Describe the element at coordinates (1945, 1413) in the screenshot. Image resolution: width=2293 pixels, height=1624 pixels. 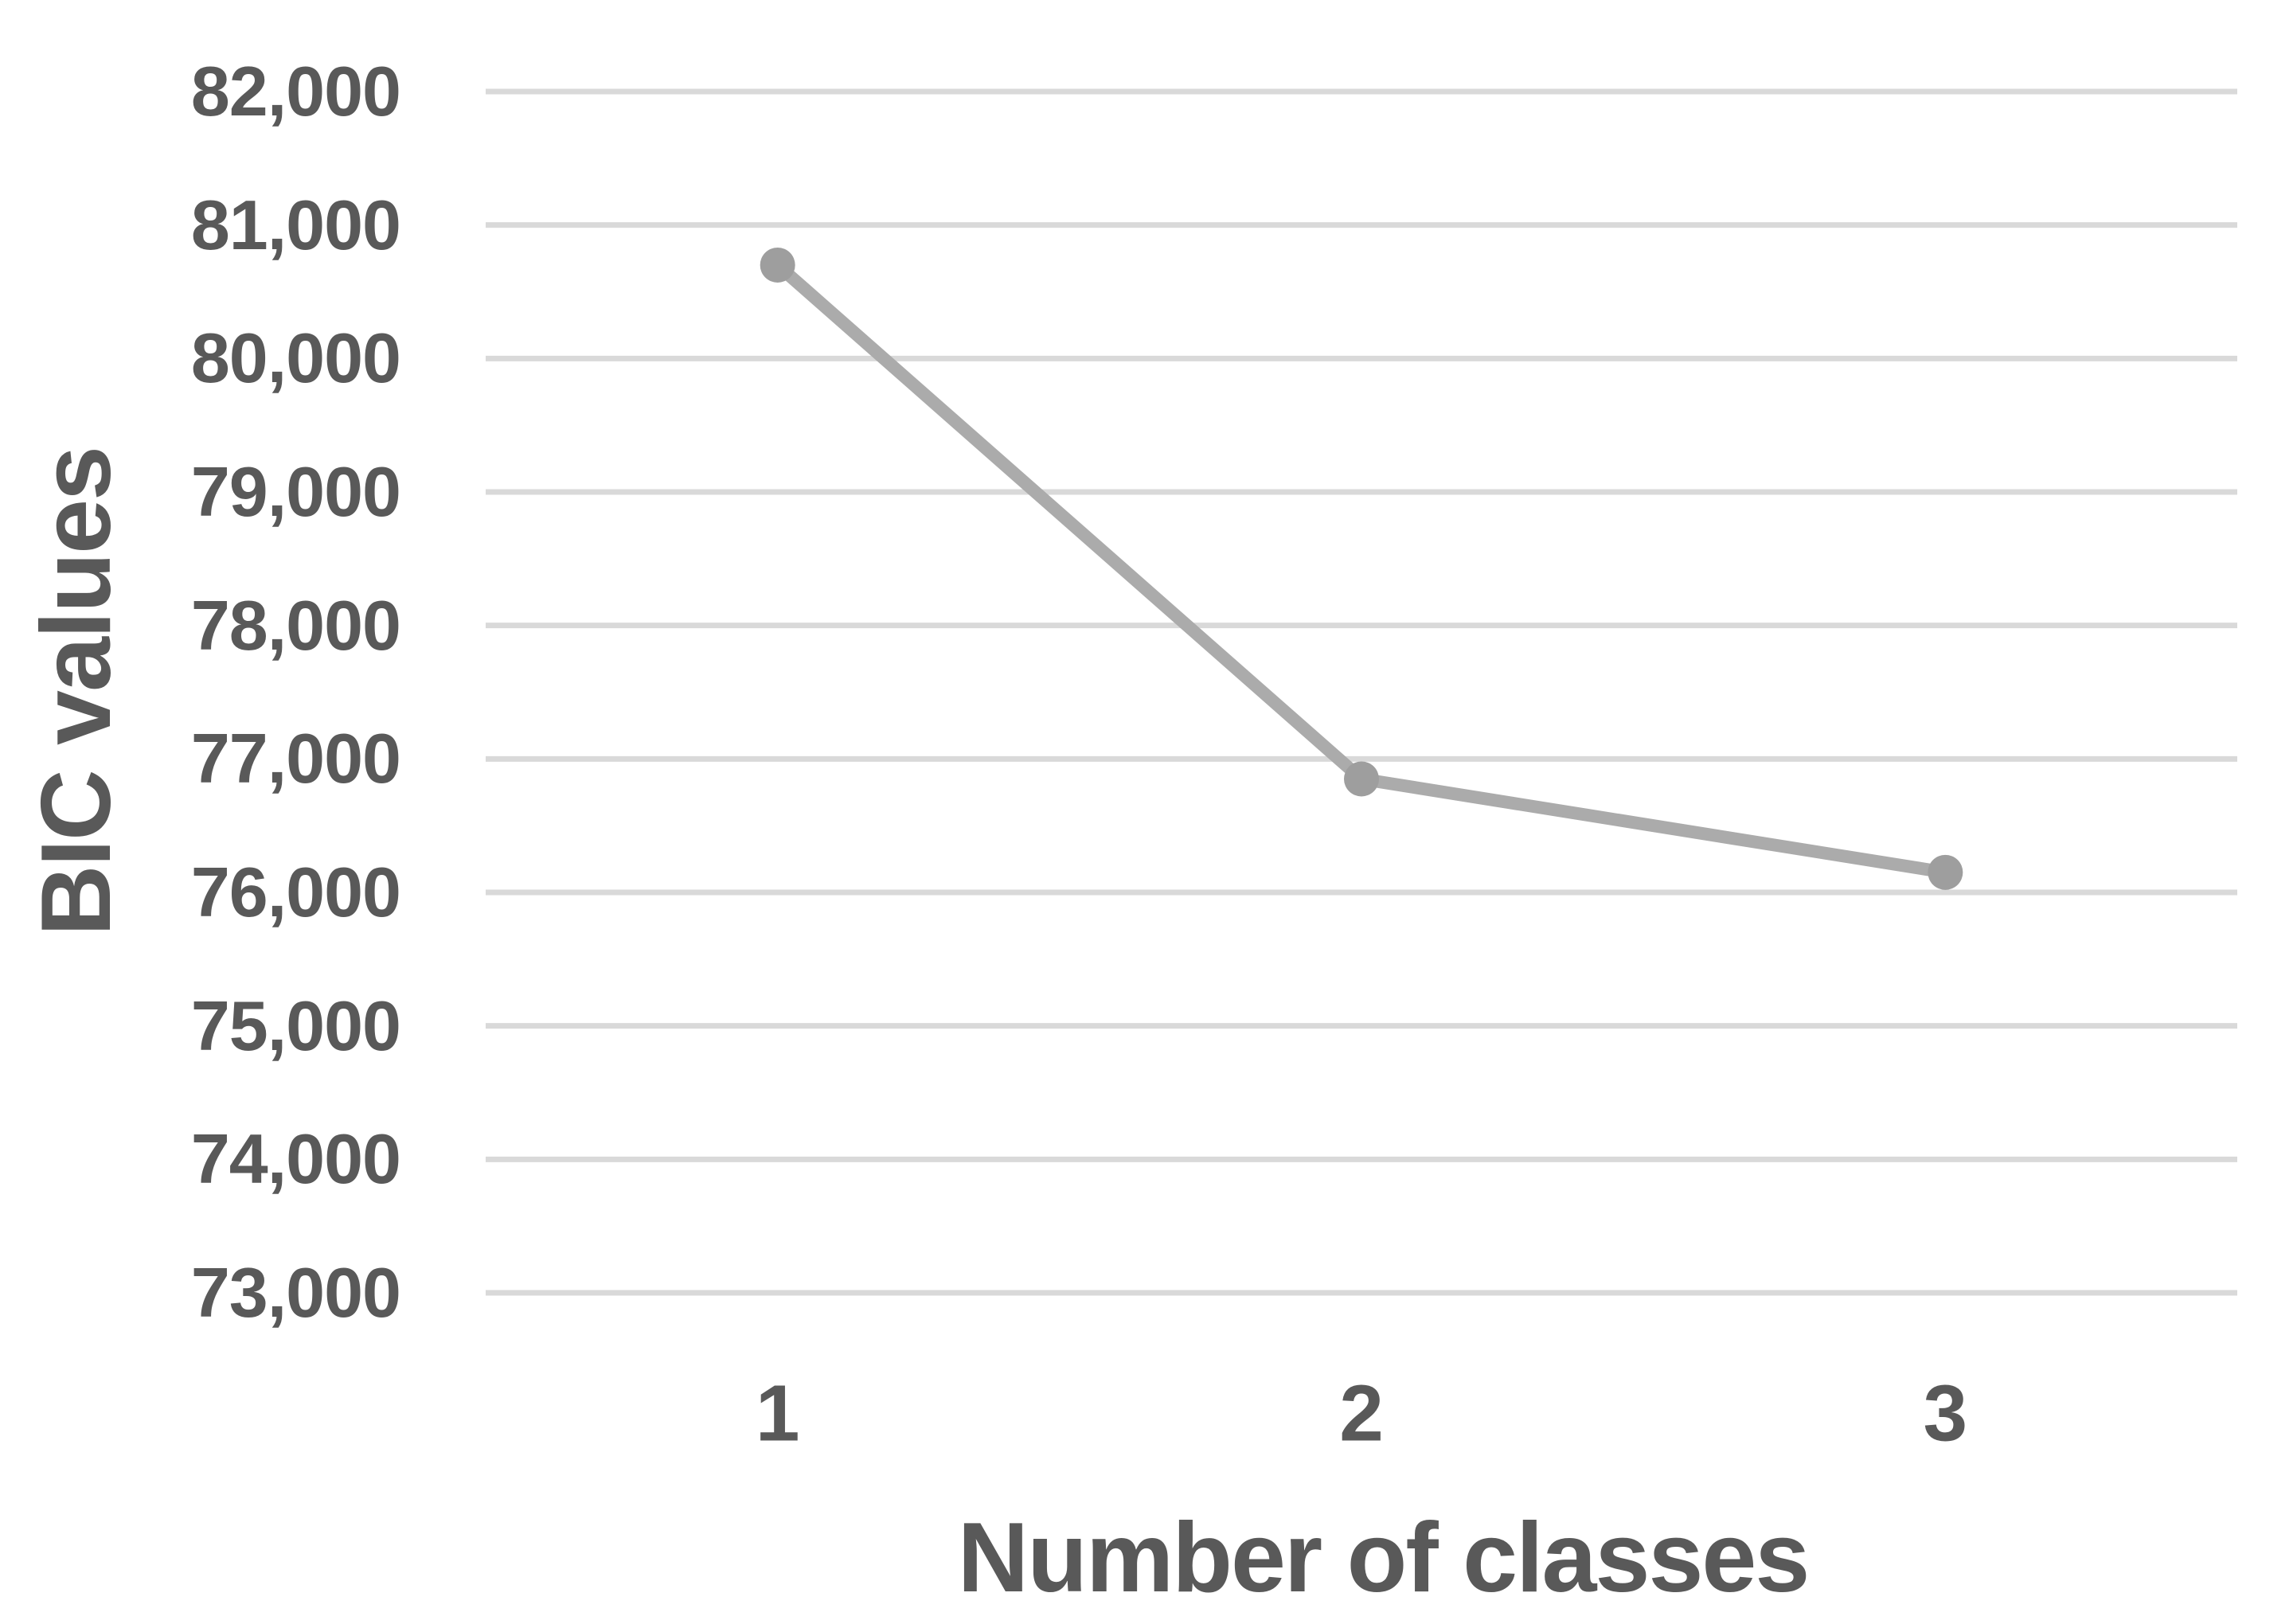
I see `x-tick-label: 3` at that location.